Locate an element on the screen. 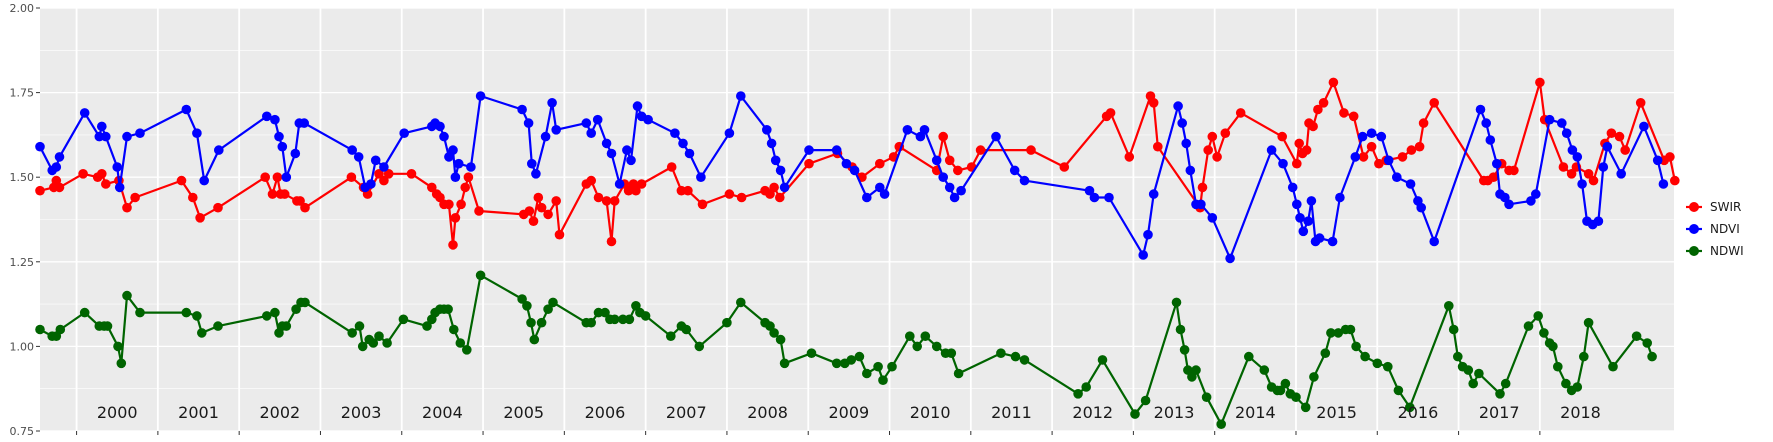 Image resolution: width=1773 pixels, height=442 pixels. legend-item-ndvi: NDVI is located at coordinates (1713, 229).